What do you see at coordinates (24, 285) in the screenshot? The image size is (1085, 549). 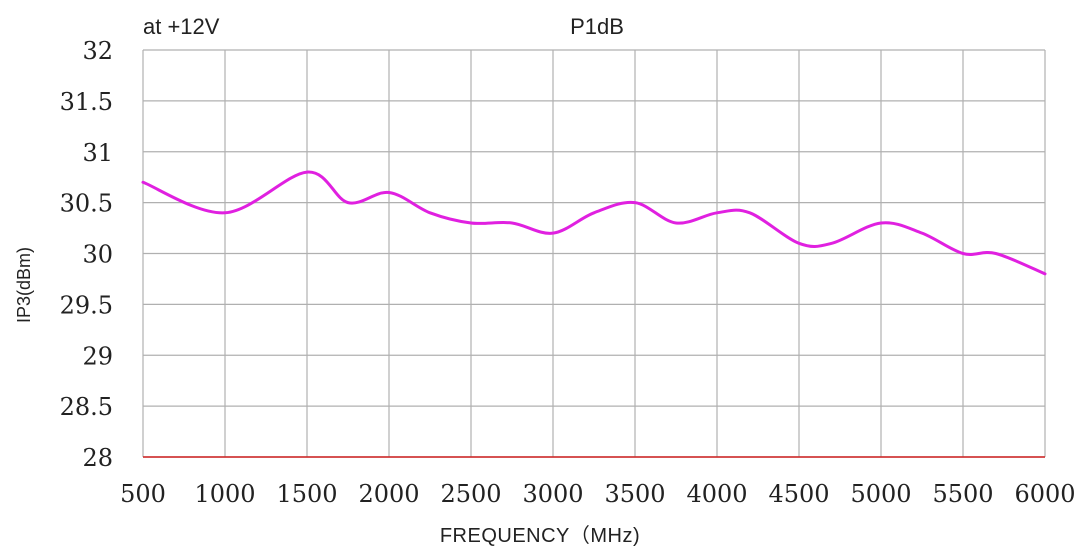 I see `y-axis-label: IP3(dBm)` at bounding box center [24, 285].